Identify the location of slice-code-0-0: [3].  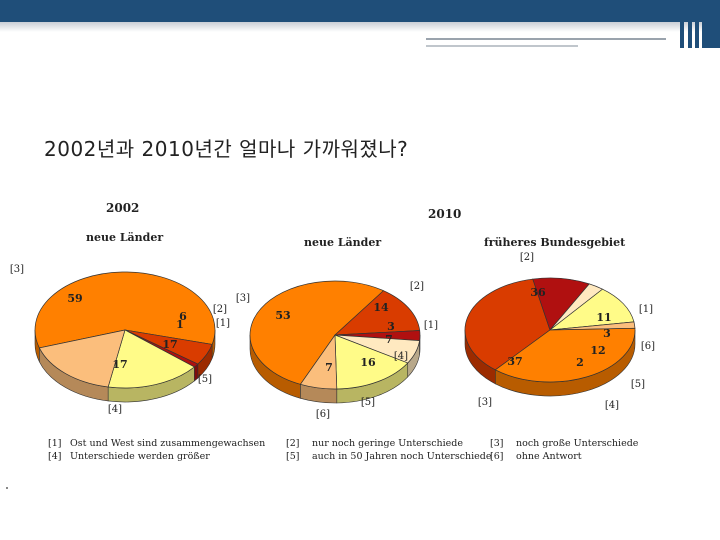
(17, 269).